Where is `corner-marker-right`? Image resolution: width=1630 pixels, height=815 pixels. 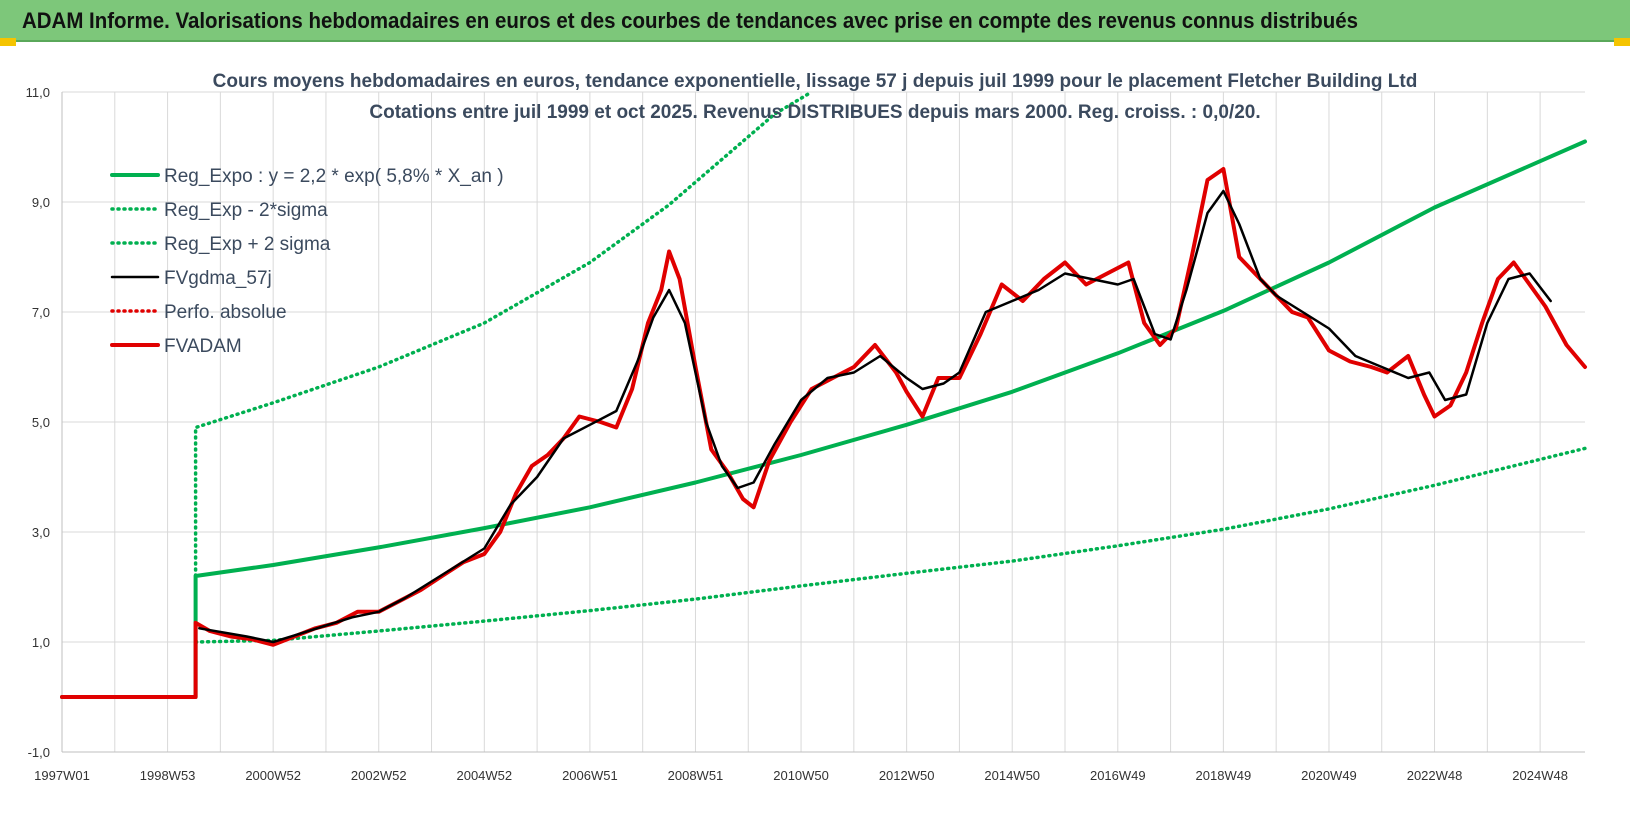 corner-marker-right is located at coordinates (1622, 42).